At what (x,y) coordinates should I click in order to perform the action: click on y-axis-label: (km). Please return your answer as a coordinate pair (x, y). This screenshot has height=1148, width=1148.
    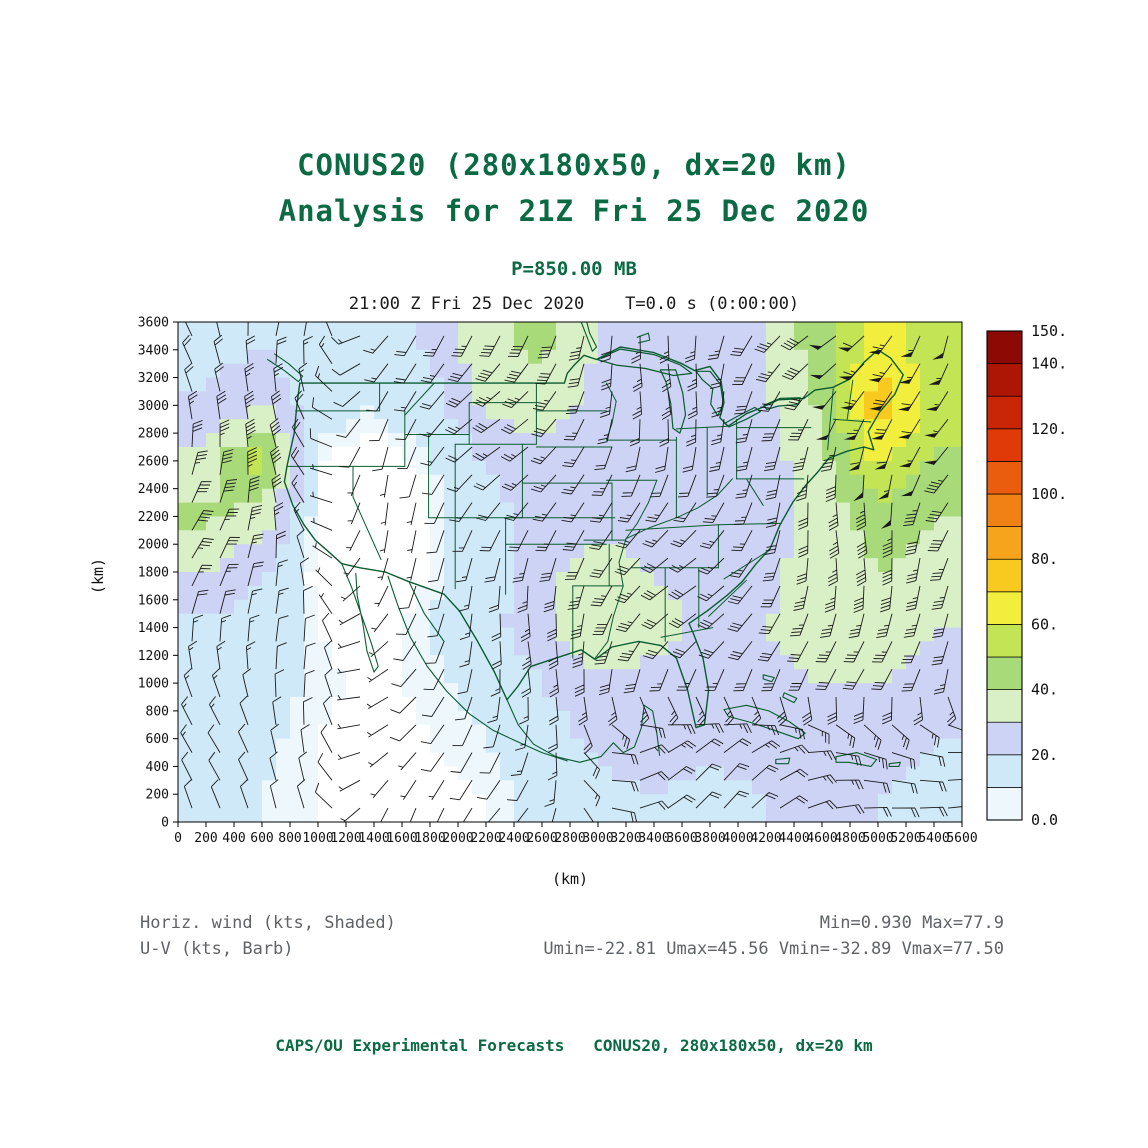
    Looking at the image, I should click on (98, 576).